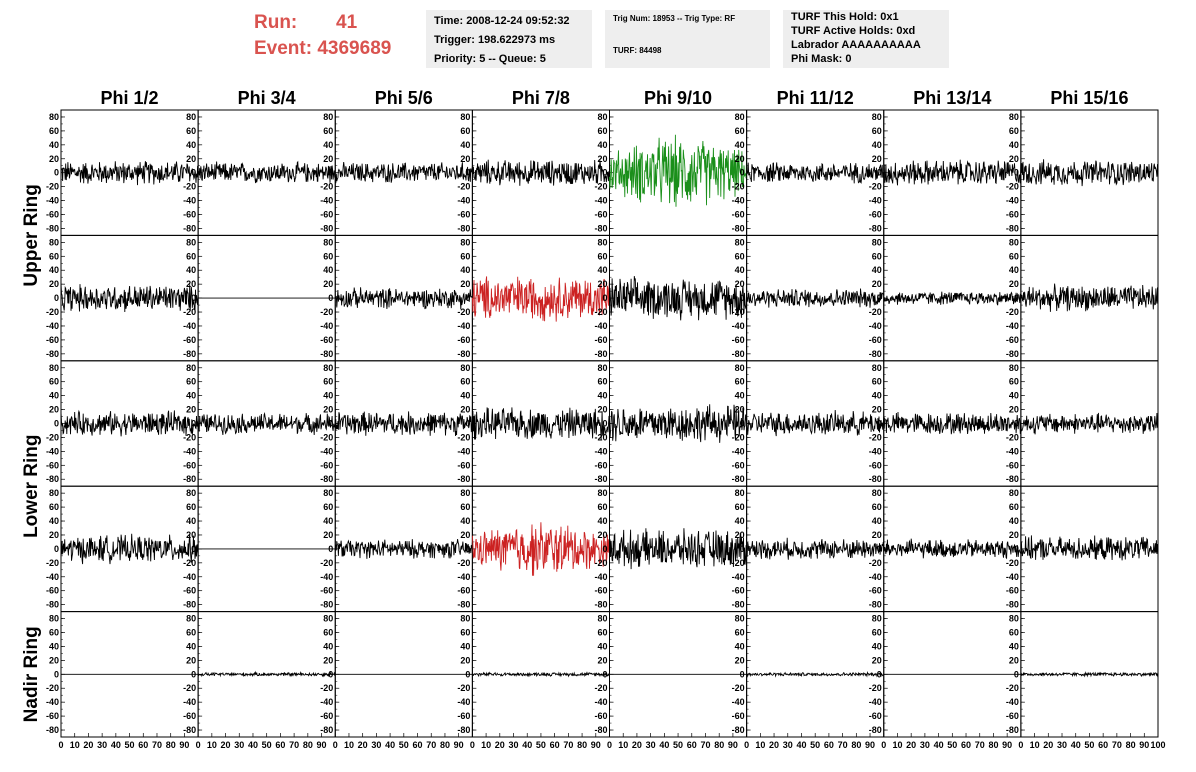  What do you see at coordinates (664, 745) in the screenshot?
I see `x-tick-label: 40` at bounding box center [664, 745].